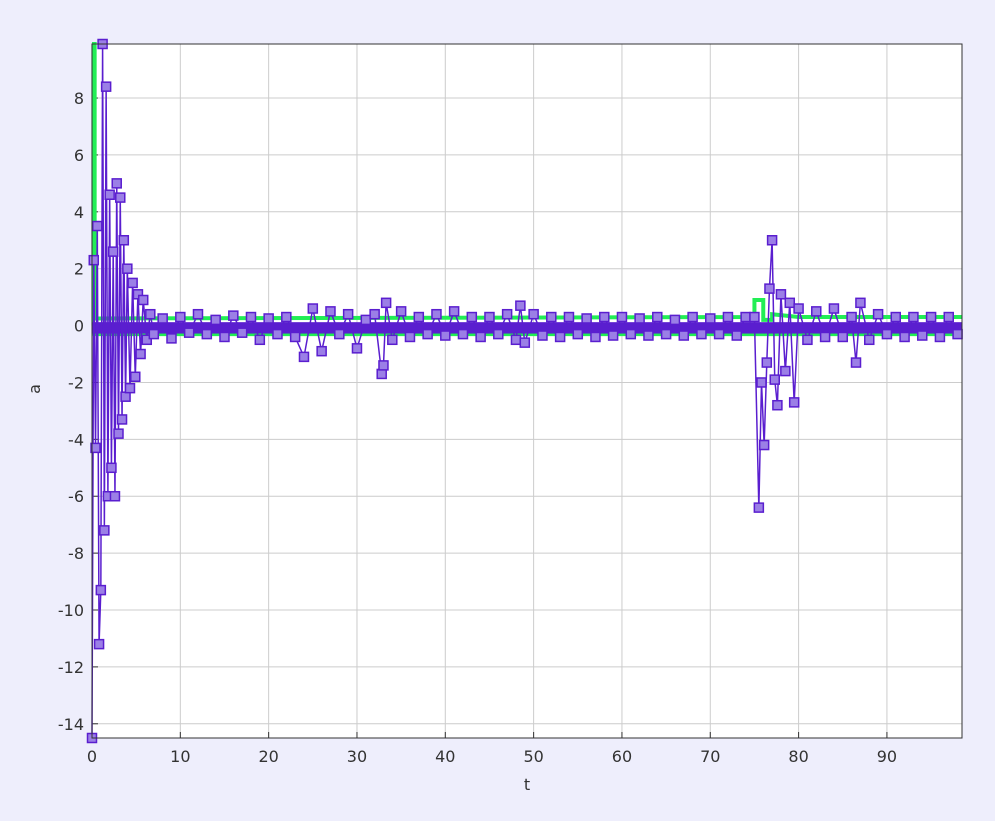  Describe the element at coordinates (79, 155) in the screenshot. I see `y-tick-label: 6` at that location.